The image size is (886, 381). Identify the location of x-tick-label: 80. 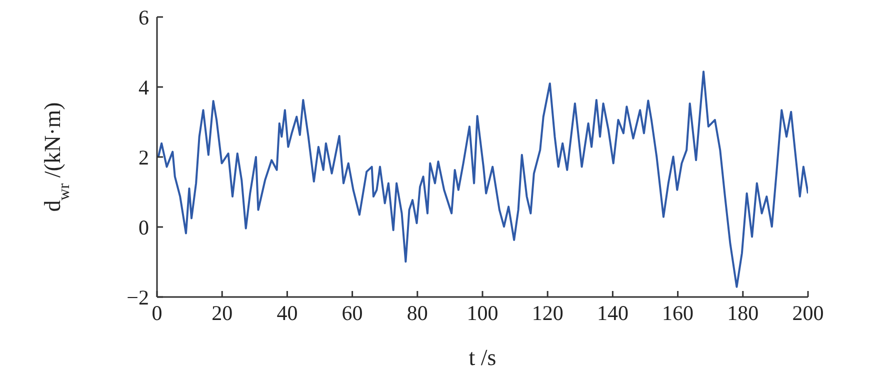
(417, 312).